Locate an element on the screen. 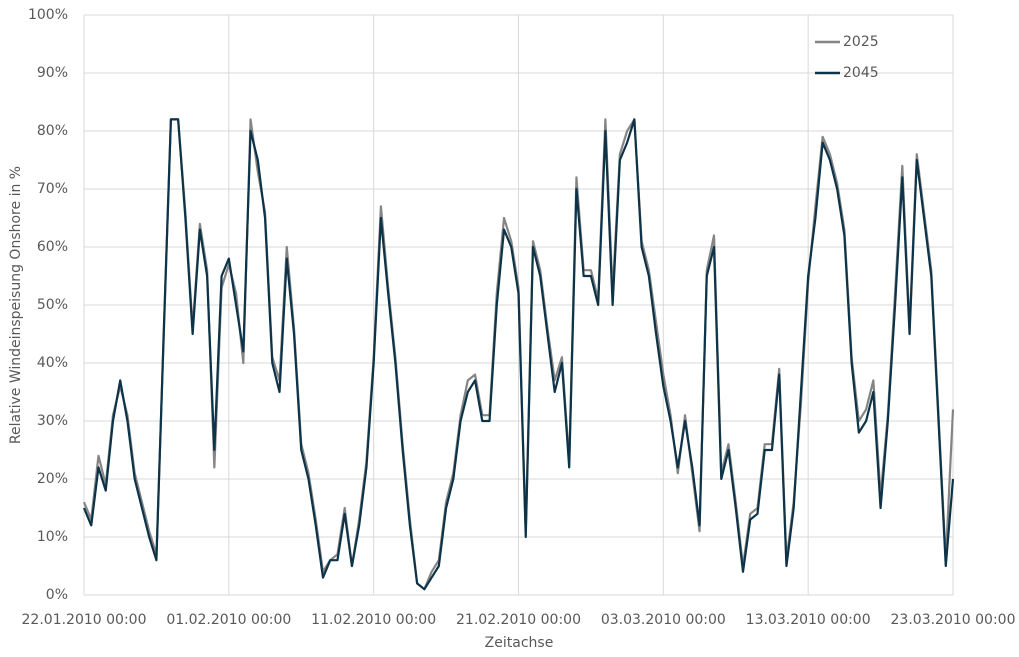 This screenshot has height=657, width=1019. x-tick-label: 21.02.2010 00:00 is located at coordinates (518, 620).